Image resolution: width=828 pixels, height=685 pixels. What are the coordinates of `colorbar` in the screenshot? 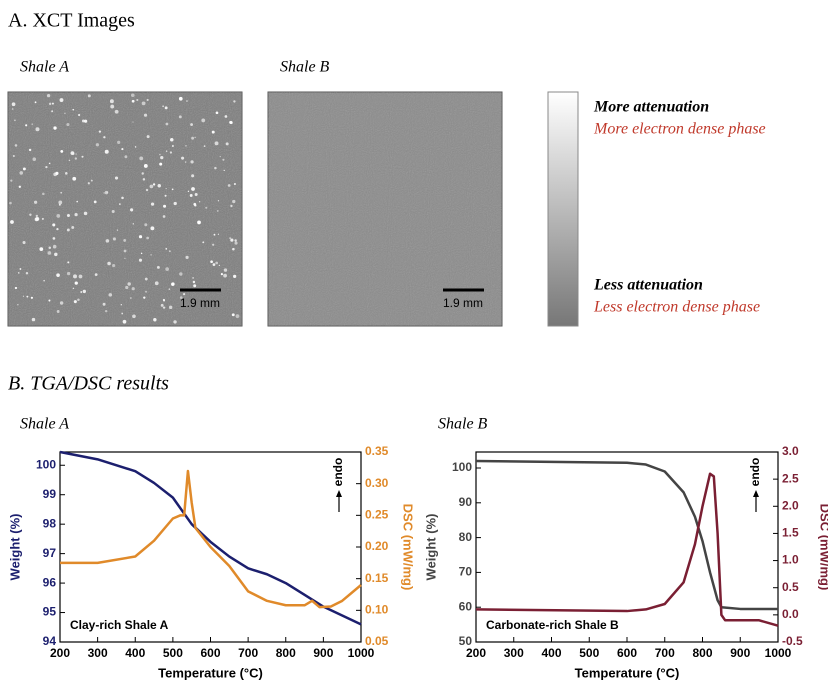 It's located at (563, 209).